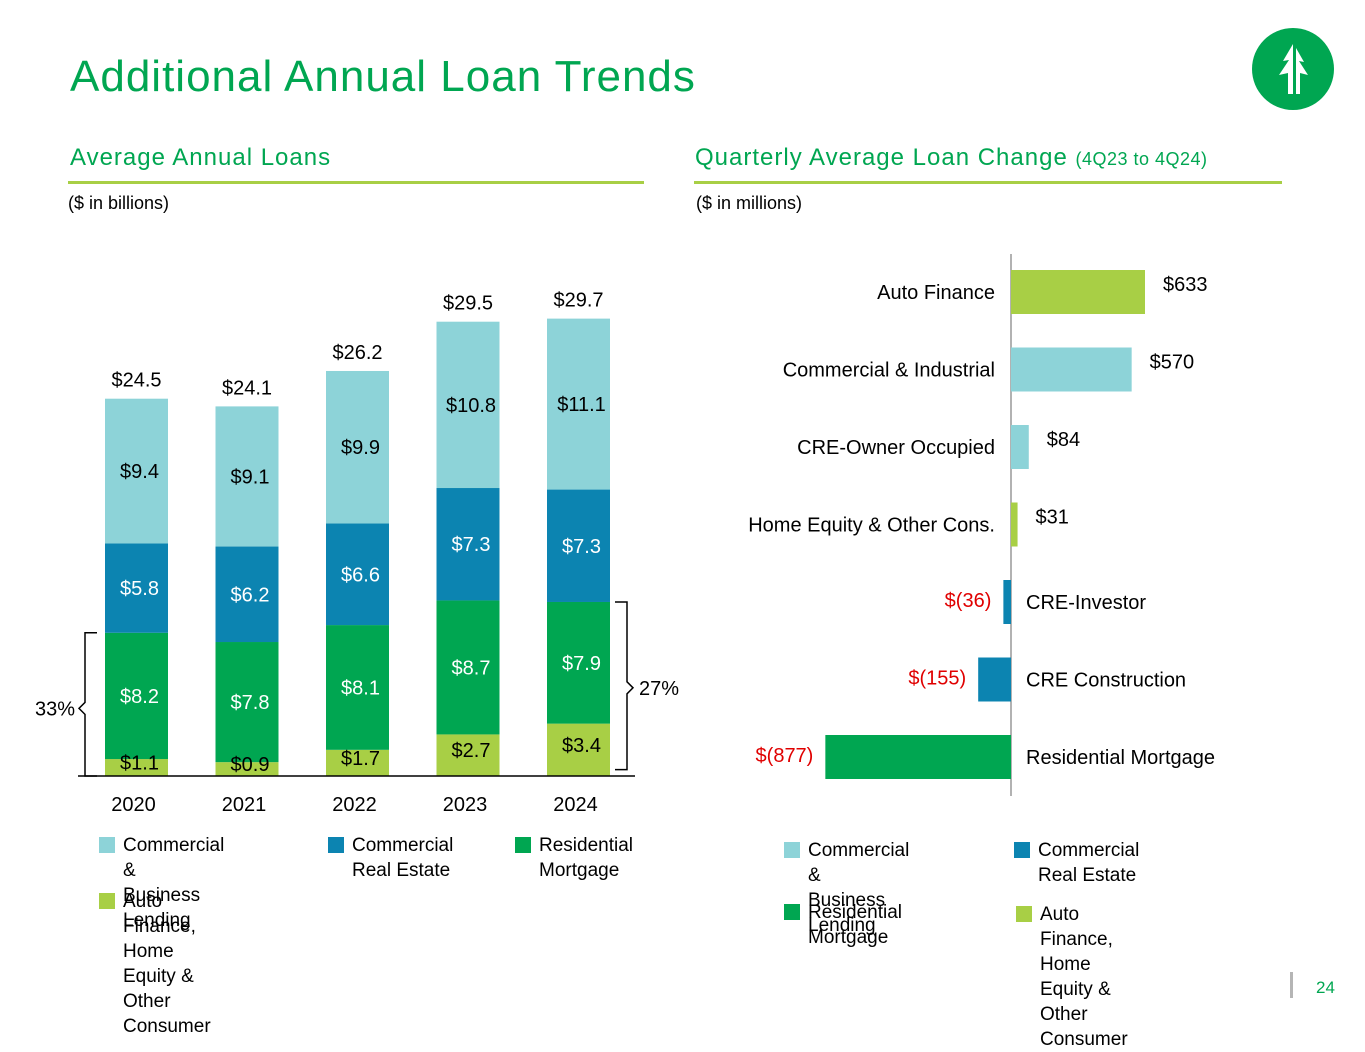 This screenshot has height=1052, width=1365. Describe the element at coordinates (139, 697) in the screenshot. I see `segment-label: $8.2` at that location.